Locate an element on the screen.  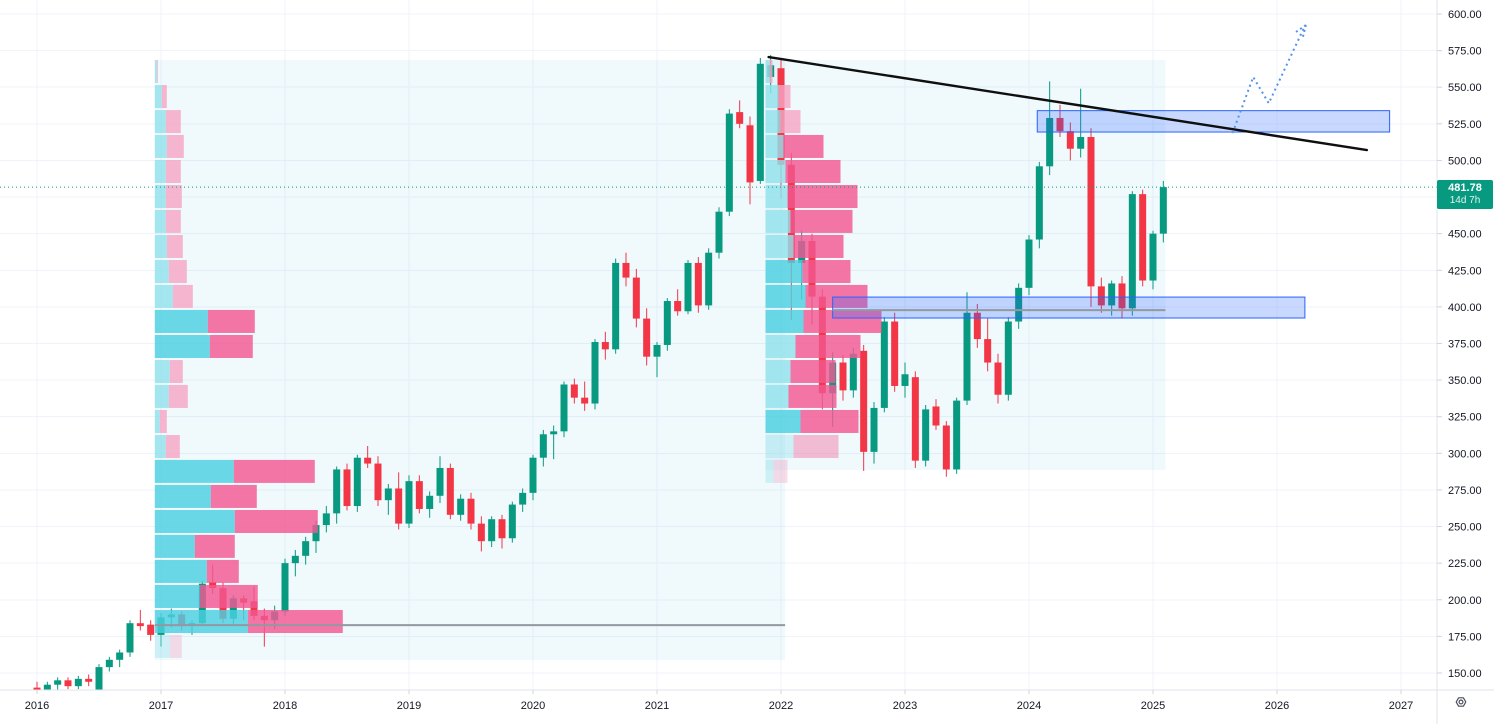
time-axis-label: 2017 is located at coordinates (161, 706).